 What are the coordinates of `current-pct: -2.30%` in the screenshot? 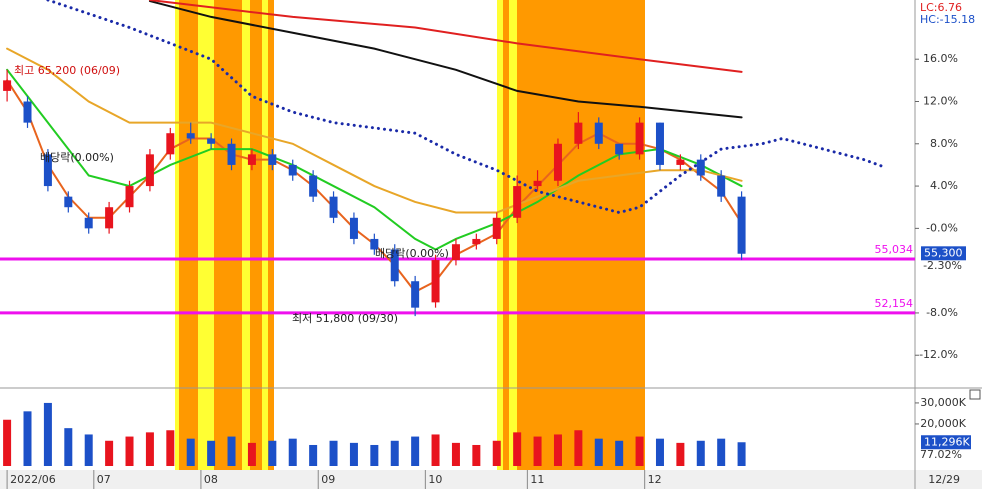 It's located at (942, 265).